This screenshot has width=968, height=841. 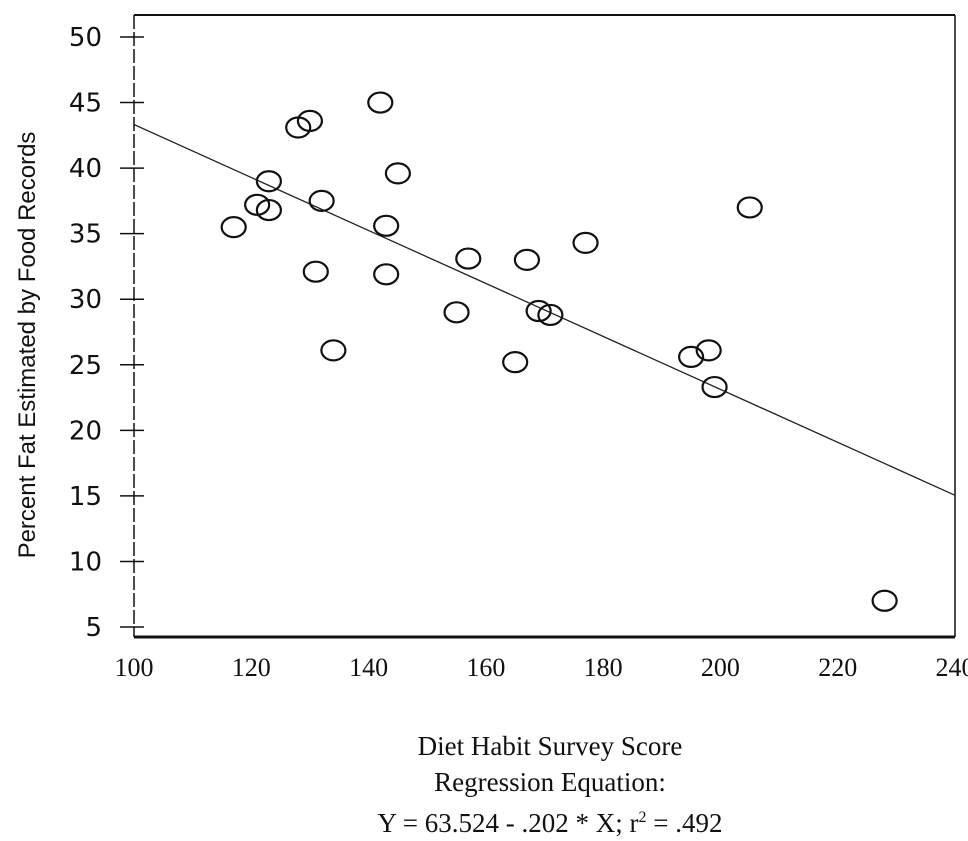 I want to click on y-tick-label: 35, so click(x=85, y=235).